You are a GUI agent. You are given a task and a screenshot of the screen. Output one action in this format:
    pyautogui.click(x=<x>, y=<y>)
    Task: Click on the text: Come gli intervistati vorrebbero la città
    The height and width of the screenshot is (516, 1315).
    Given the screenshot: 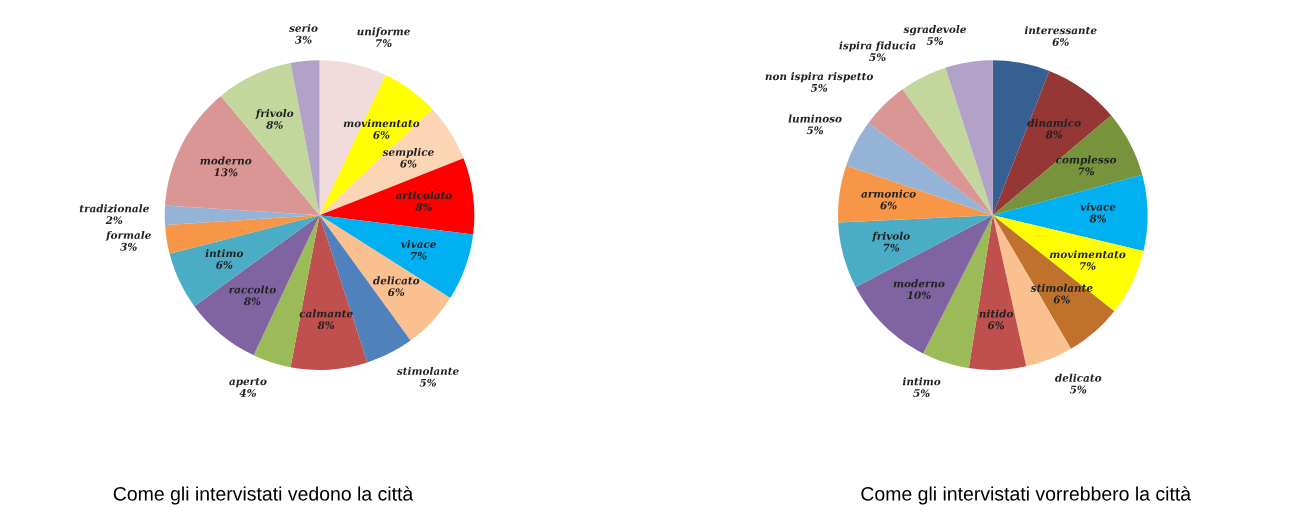 What is the action you would take?
    pyautogui.click(x=1026, y=495)
    